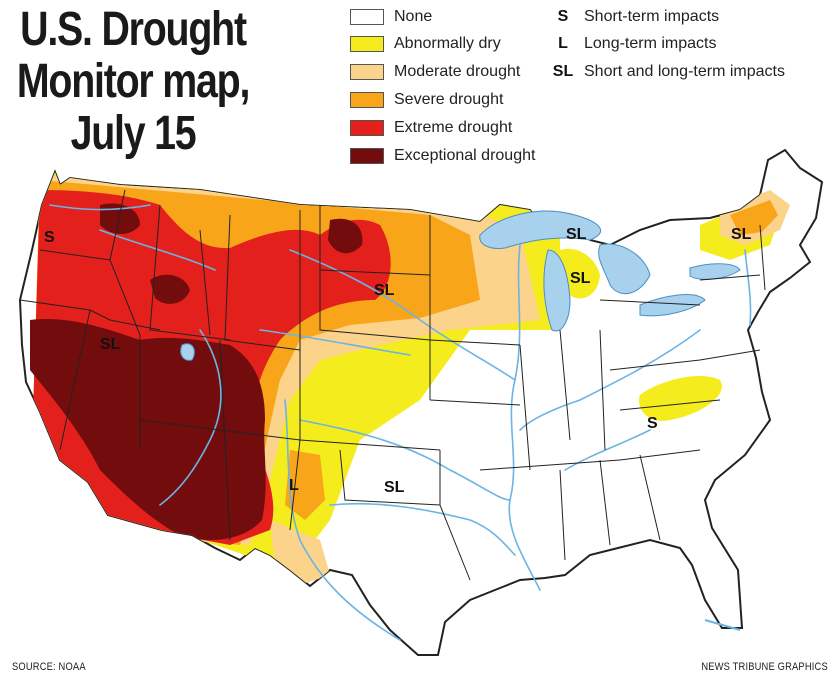  What do you see at coordinates (120, 219) in the screenshot?
I see `area-exceptional-wa` at bounding box center [120, 219].